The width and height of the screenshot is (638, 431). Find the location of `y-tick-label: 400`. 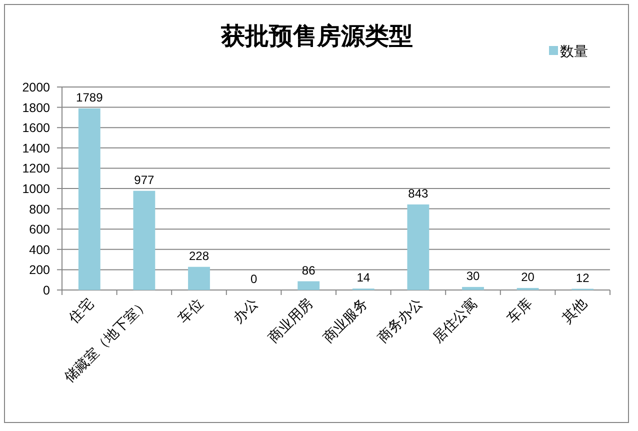

y-tick-label: 400 is located at coordinates (39, 249).